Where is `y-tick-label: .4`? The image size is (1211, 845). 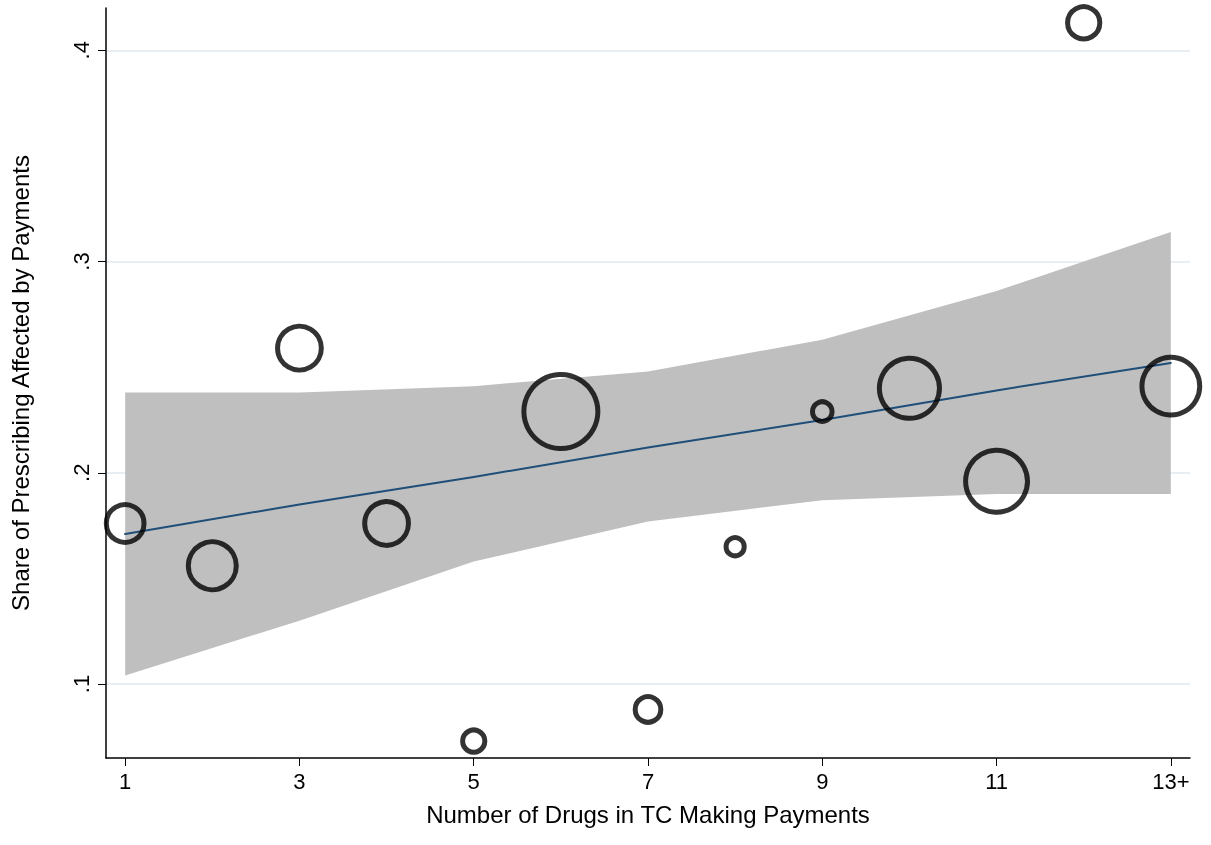 y-tick-label: .4 is located at coordinates (81, 50).